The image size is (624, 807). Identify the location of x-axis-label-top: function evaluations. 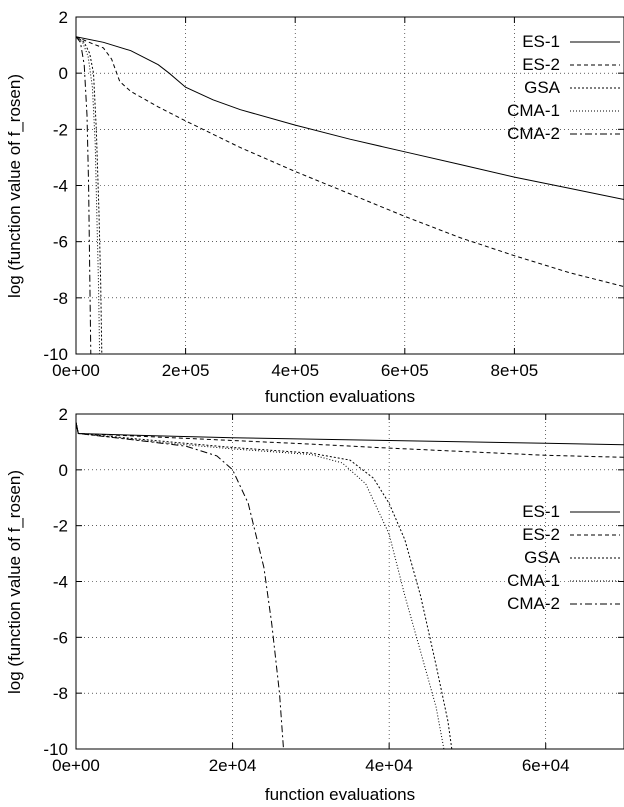
(340, 396).